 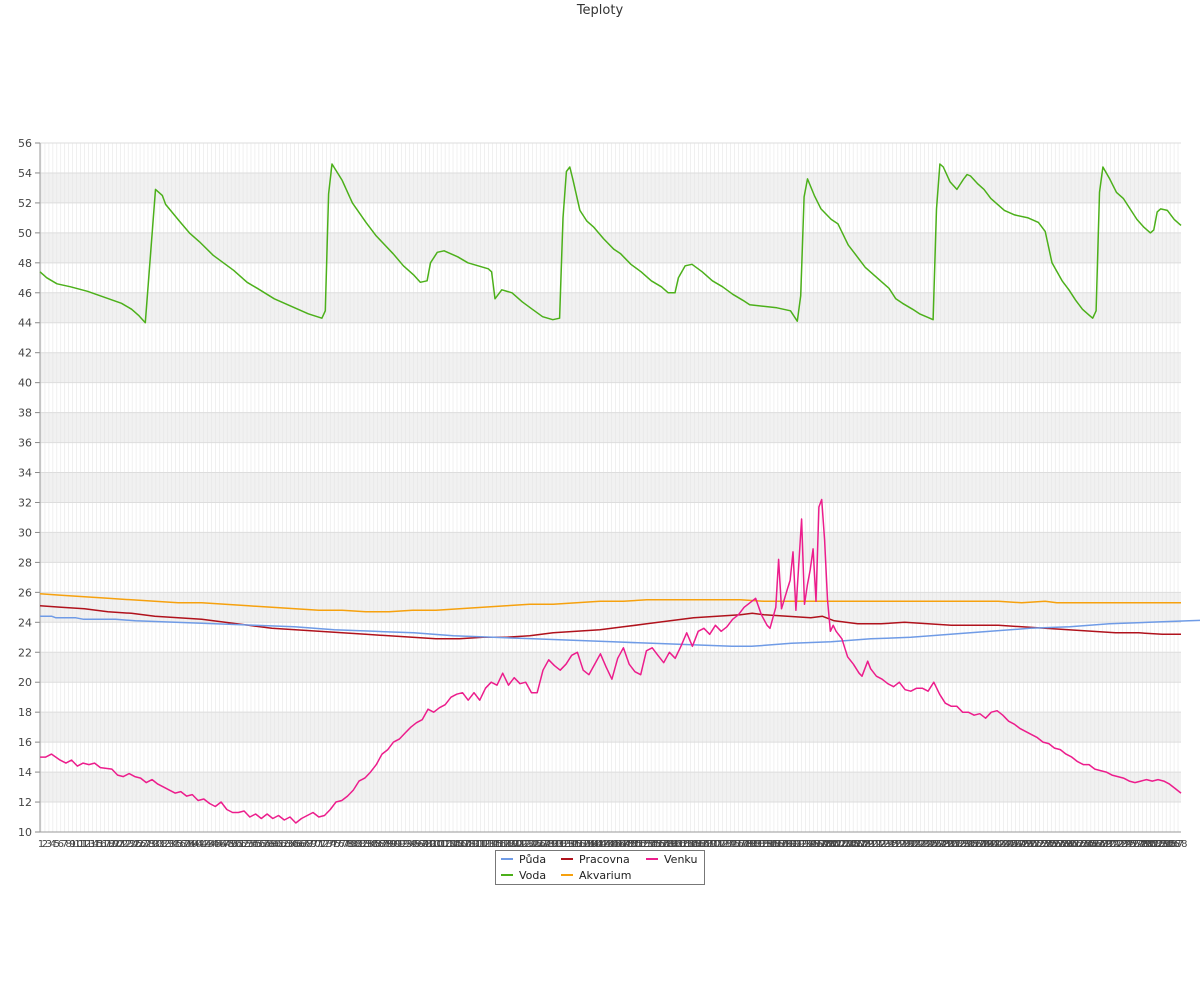 I want to click on x-tick-label: 123, so click(x=524, y=844).